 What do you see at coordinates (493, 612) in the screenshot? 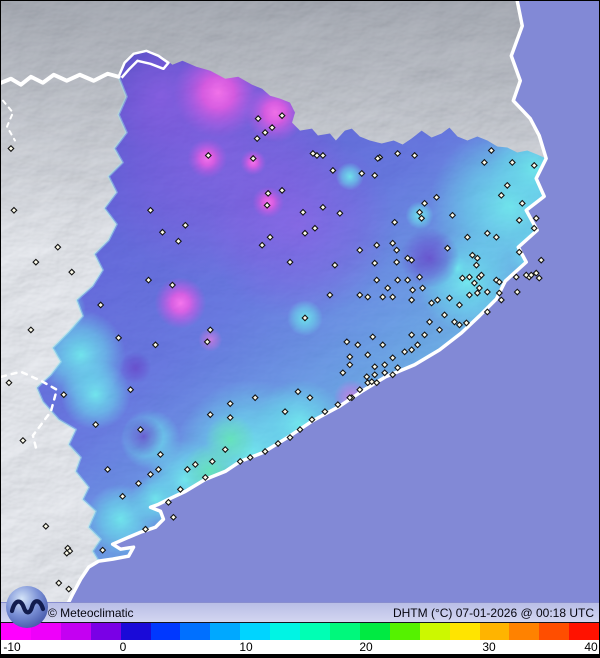
I see `map-title: DHTM (°C) 07-01-2026 @ 00:18 UTC` at bounding box center [493, 612].